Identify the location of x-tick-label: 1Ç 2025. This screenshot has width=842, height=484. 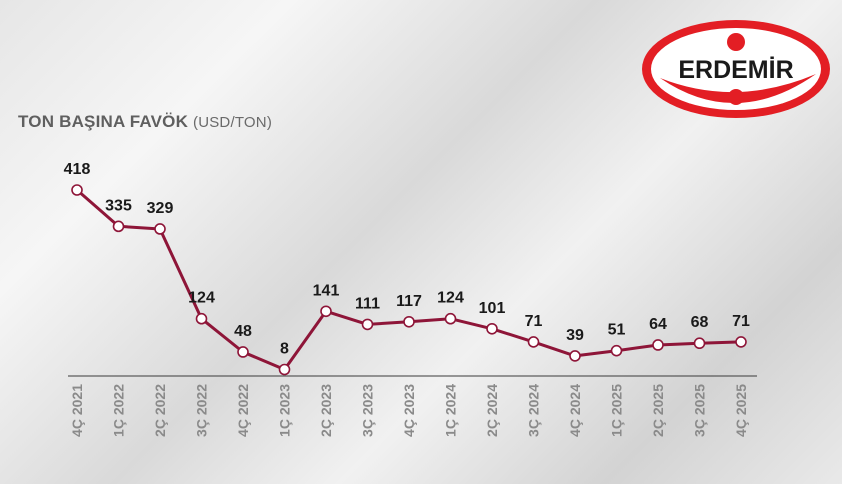
(617, 410).